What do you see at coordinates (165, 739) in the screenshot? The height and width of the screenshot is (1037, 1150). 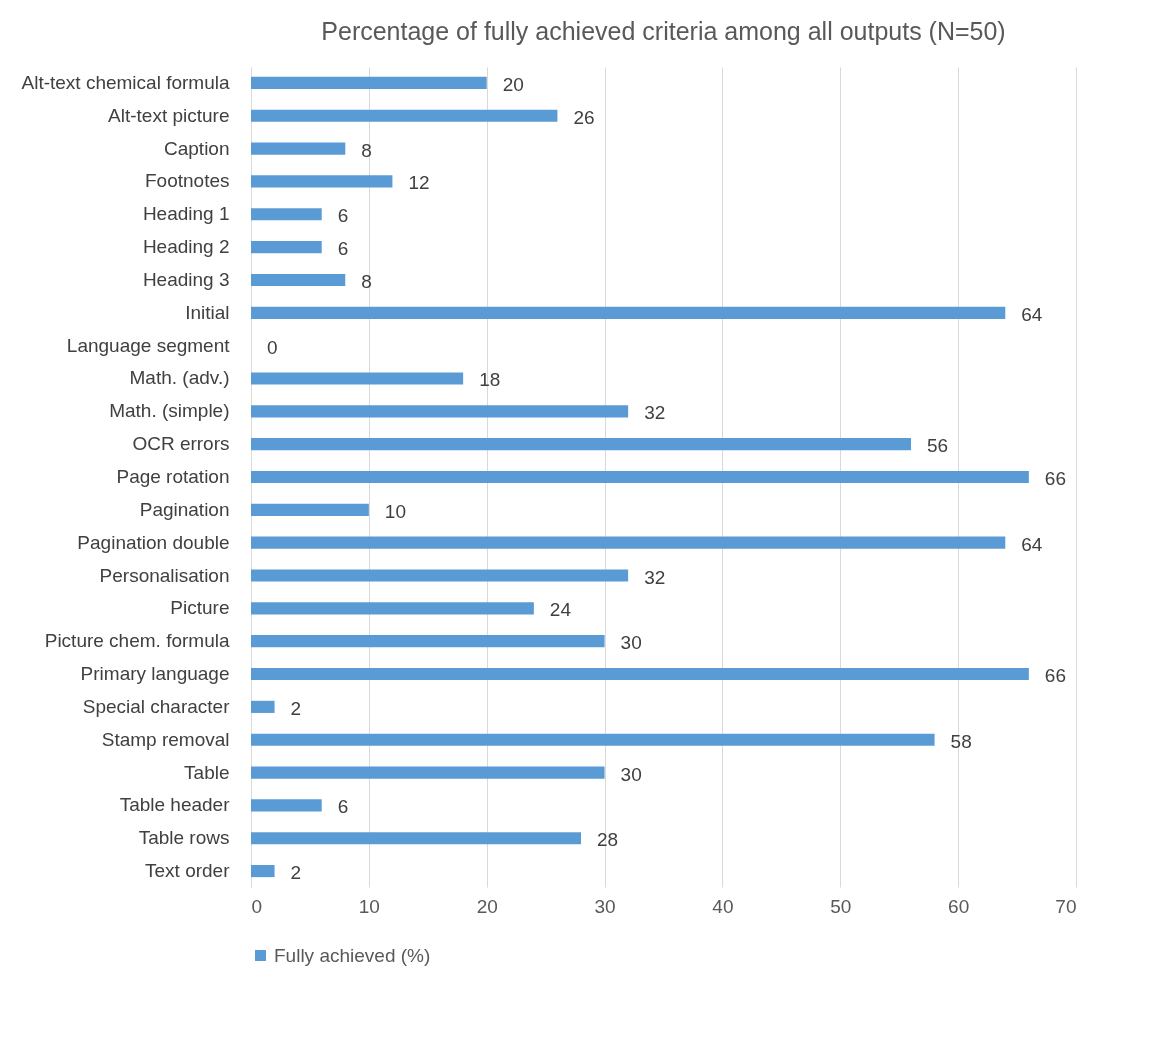 I see `y-tick-label: Stamp removal` at bounding box center [165, 739].